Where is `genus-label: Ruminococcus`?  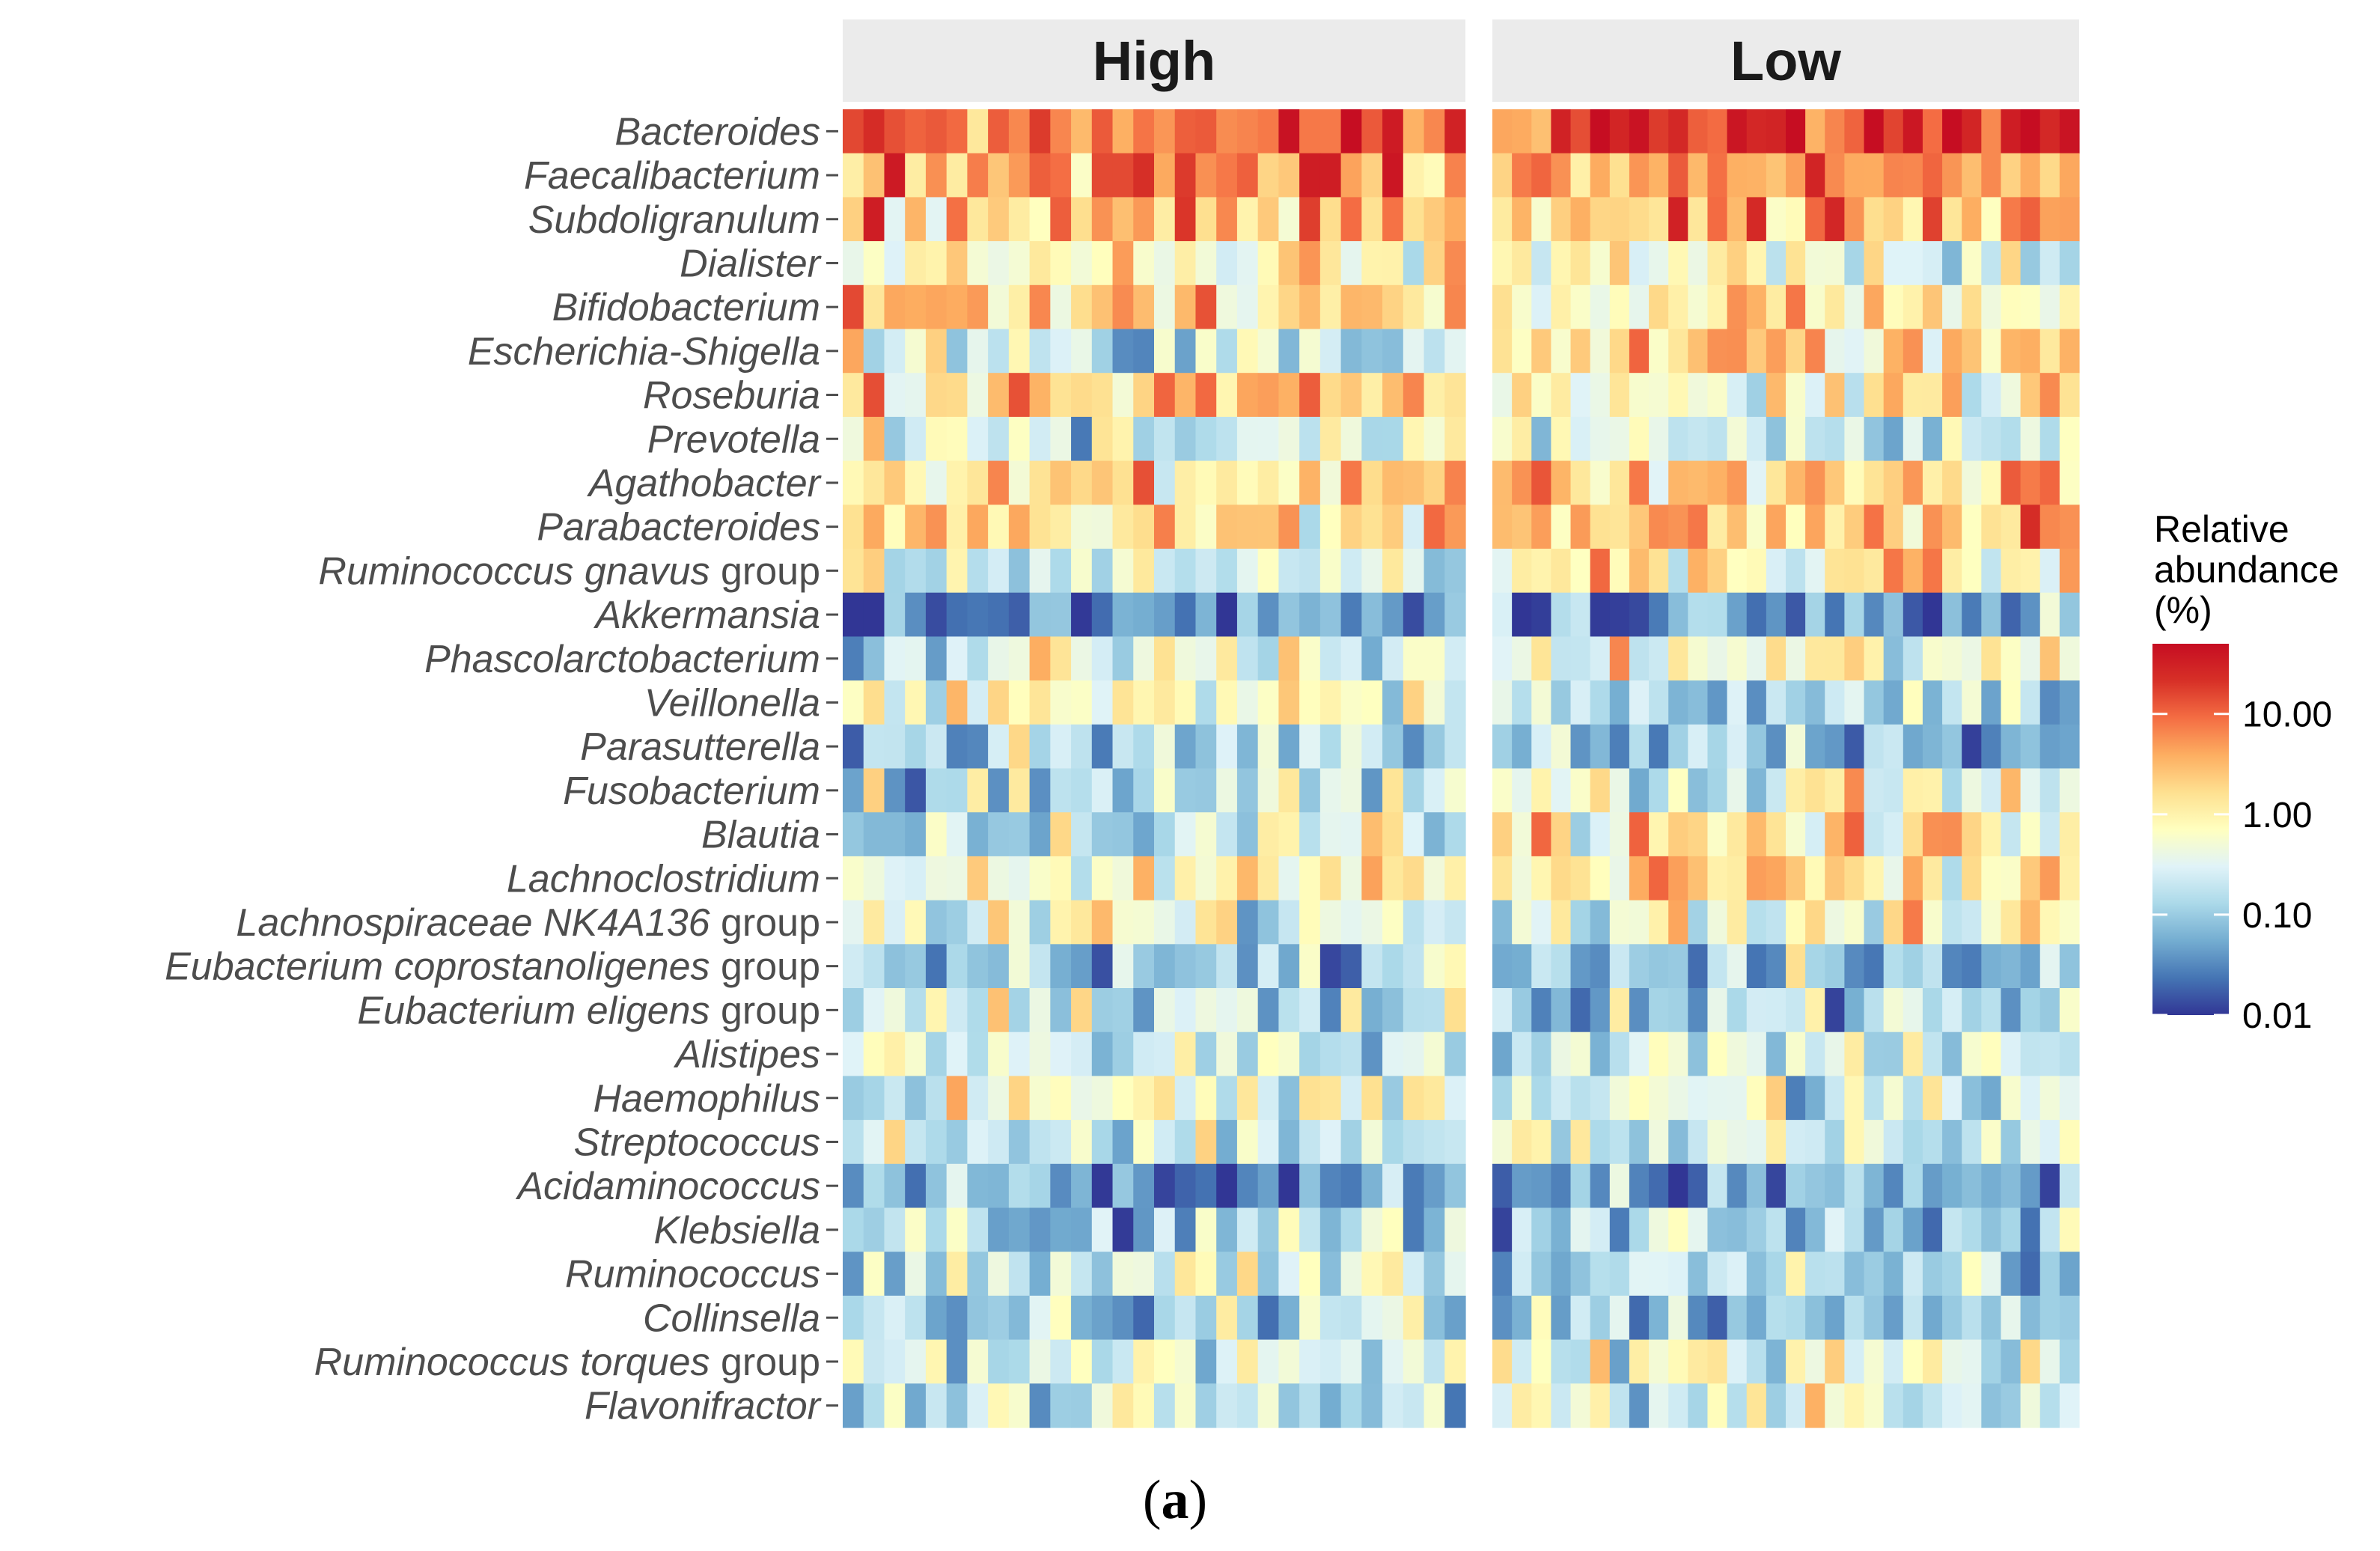
genus-label: Ruminococcus is located at coordinates (692, 1274).